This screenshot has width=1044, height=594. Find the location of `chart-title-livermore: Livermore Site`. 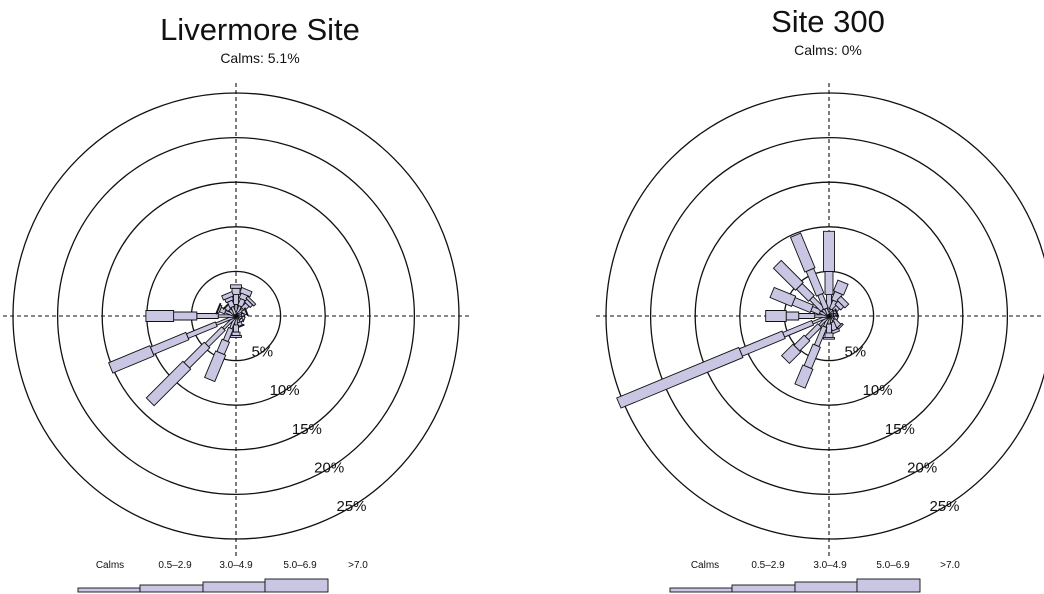

chart-title-livermore: Livermore Site is located at coordinates (260, 29).